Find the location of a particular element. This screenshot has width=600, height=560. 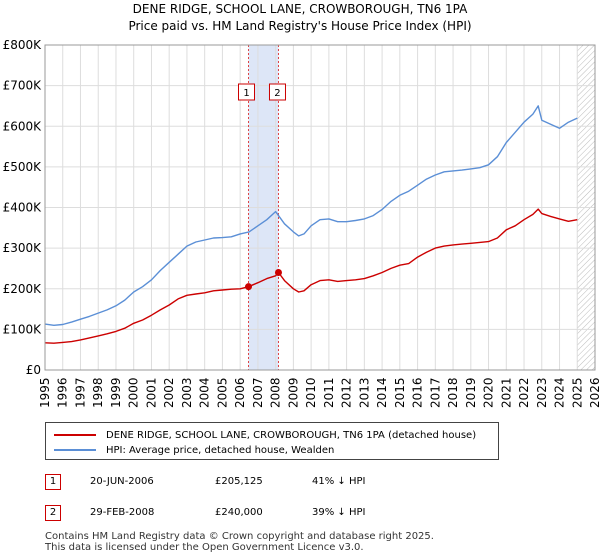

transaction-hpi-delta: 41% ↓ HPI is located at coordinates (339, 481).